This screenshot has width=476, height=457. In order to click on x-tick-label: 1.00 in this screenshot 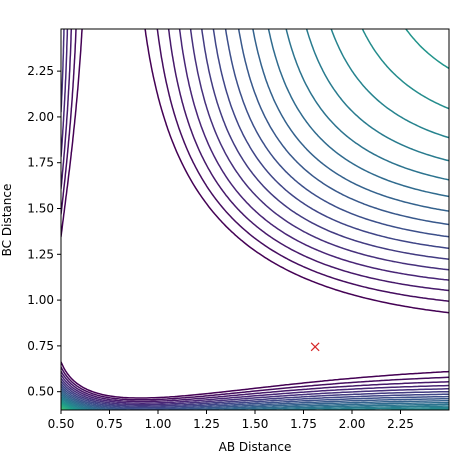, I will do `click(158, 424)`.